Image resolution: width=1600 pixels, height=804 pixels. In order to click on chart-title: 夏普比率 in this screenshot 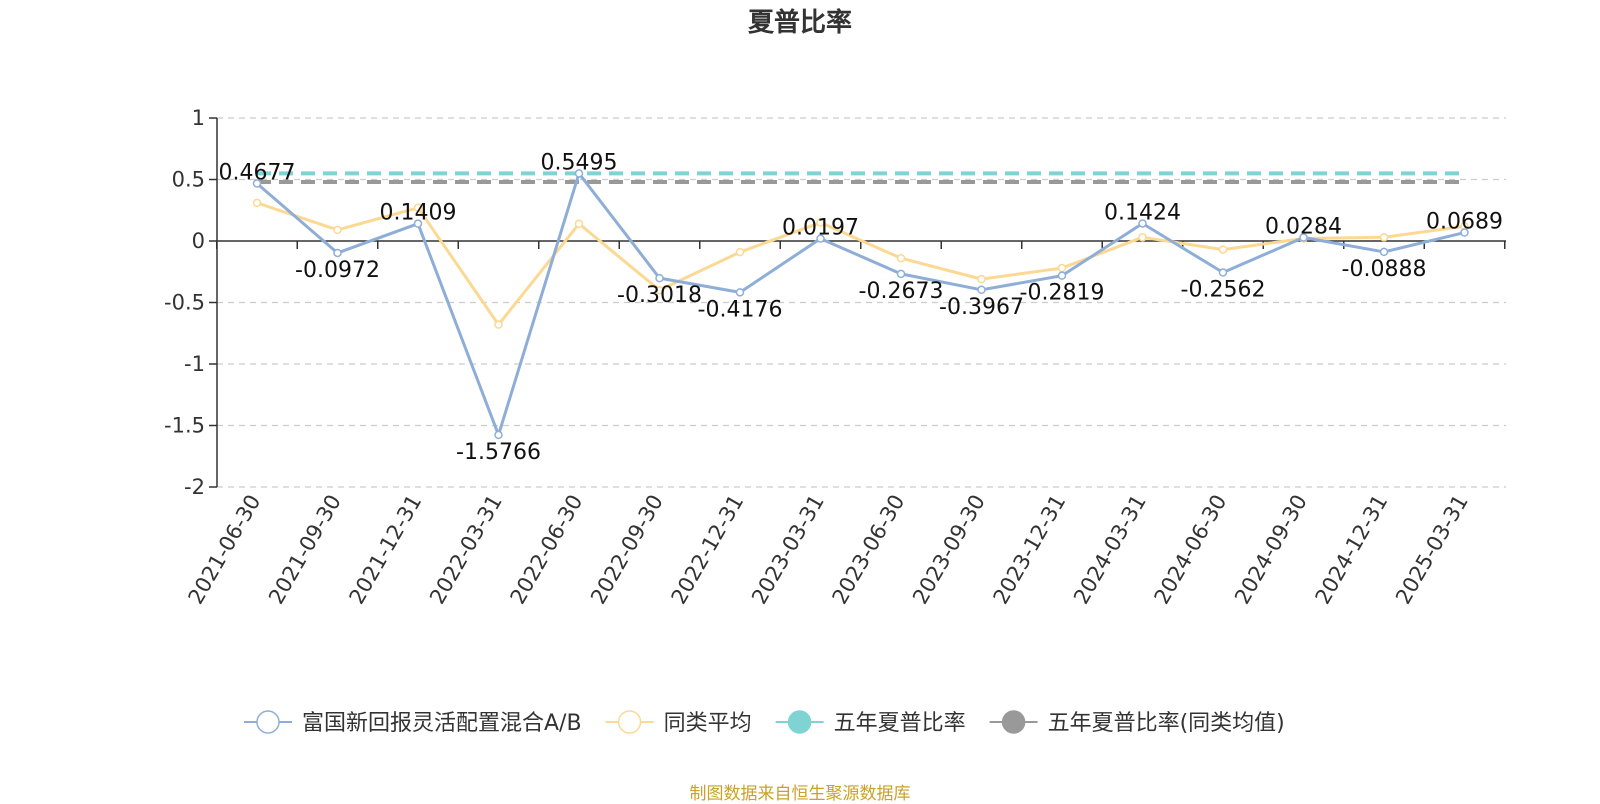, I will do `click(799, 23)`.